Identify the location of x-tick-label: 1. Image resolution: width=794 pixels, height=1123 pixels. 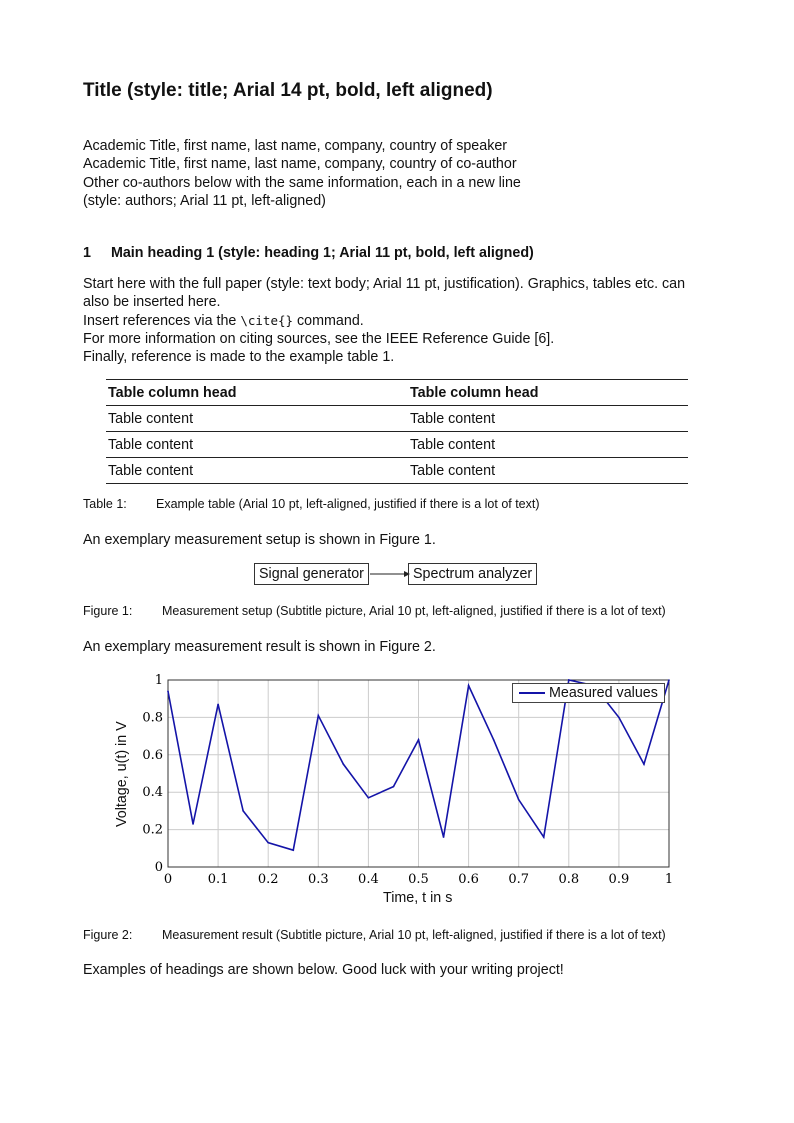
(669, 879).